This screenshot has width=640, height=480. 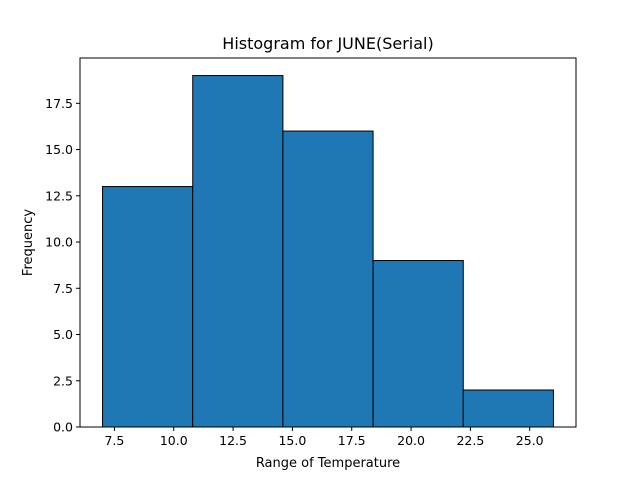 I want to click on x-tick-label: 15.0, so click(x=292, y=440).